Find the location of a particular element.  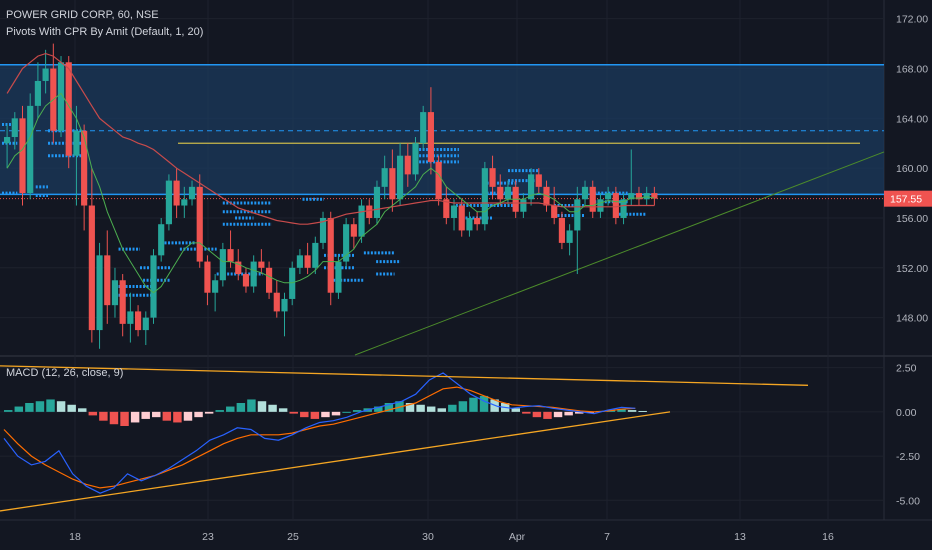

price-tick-label: 164.00 is located at coordinates (912, 119).